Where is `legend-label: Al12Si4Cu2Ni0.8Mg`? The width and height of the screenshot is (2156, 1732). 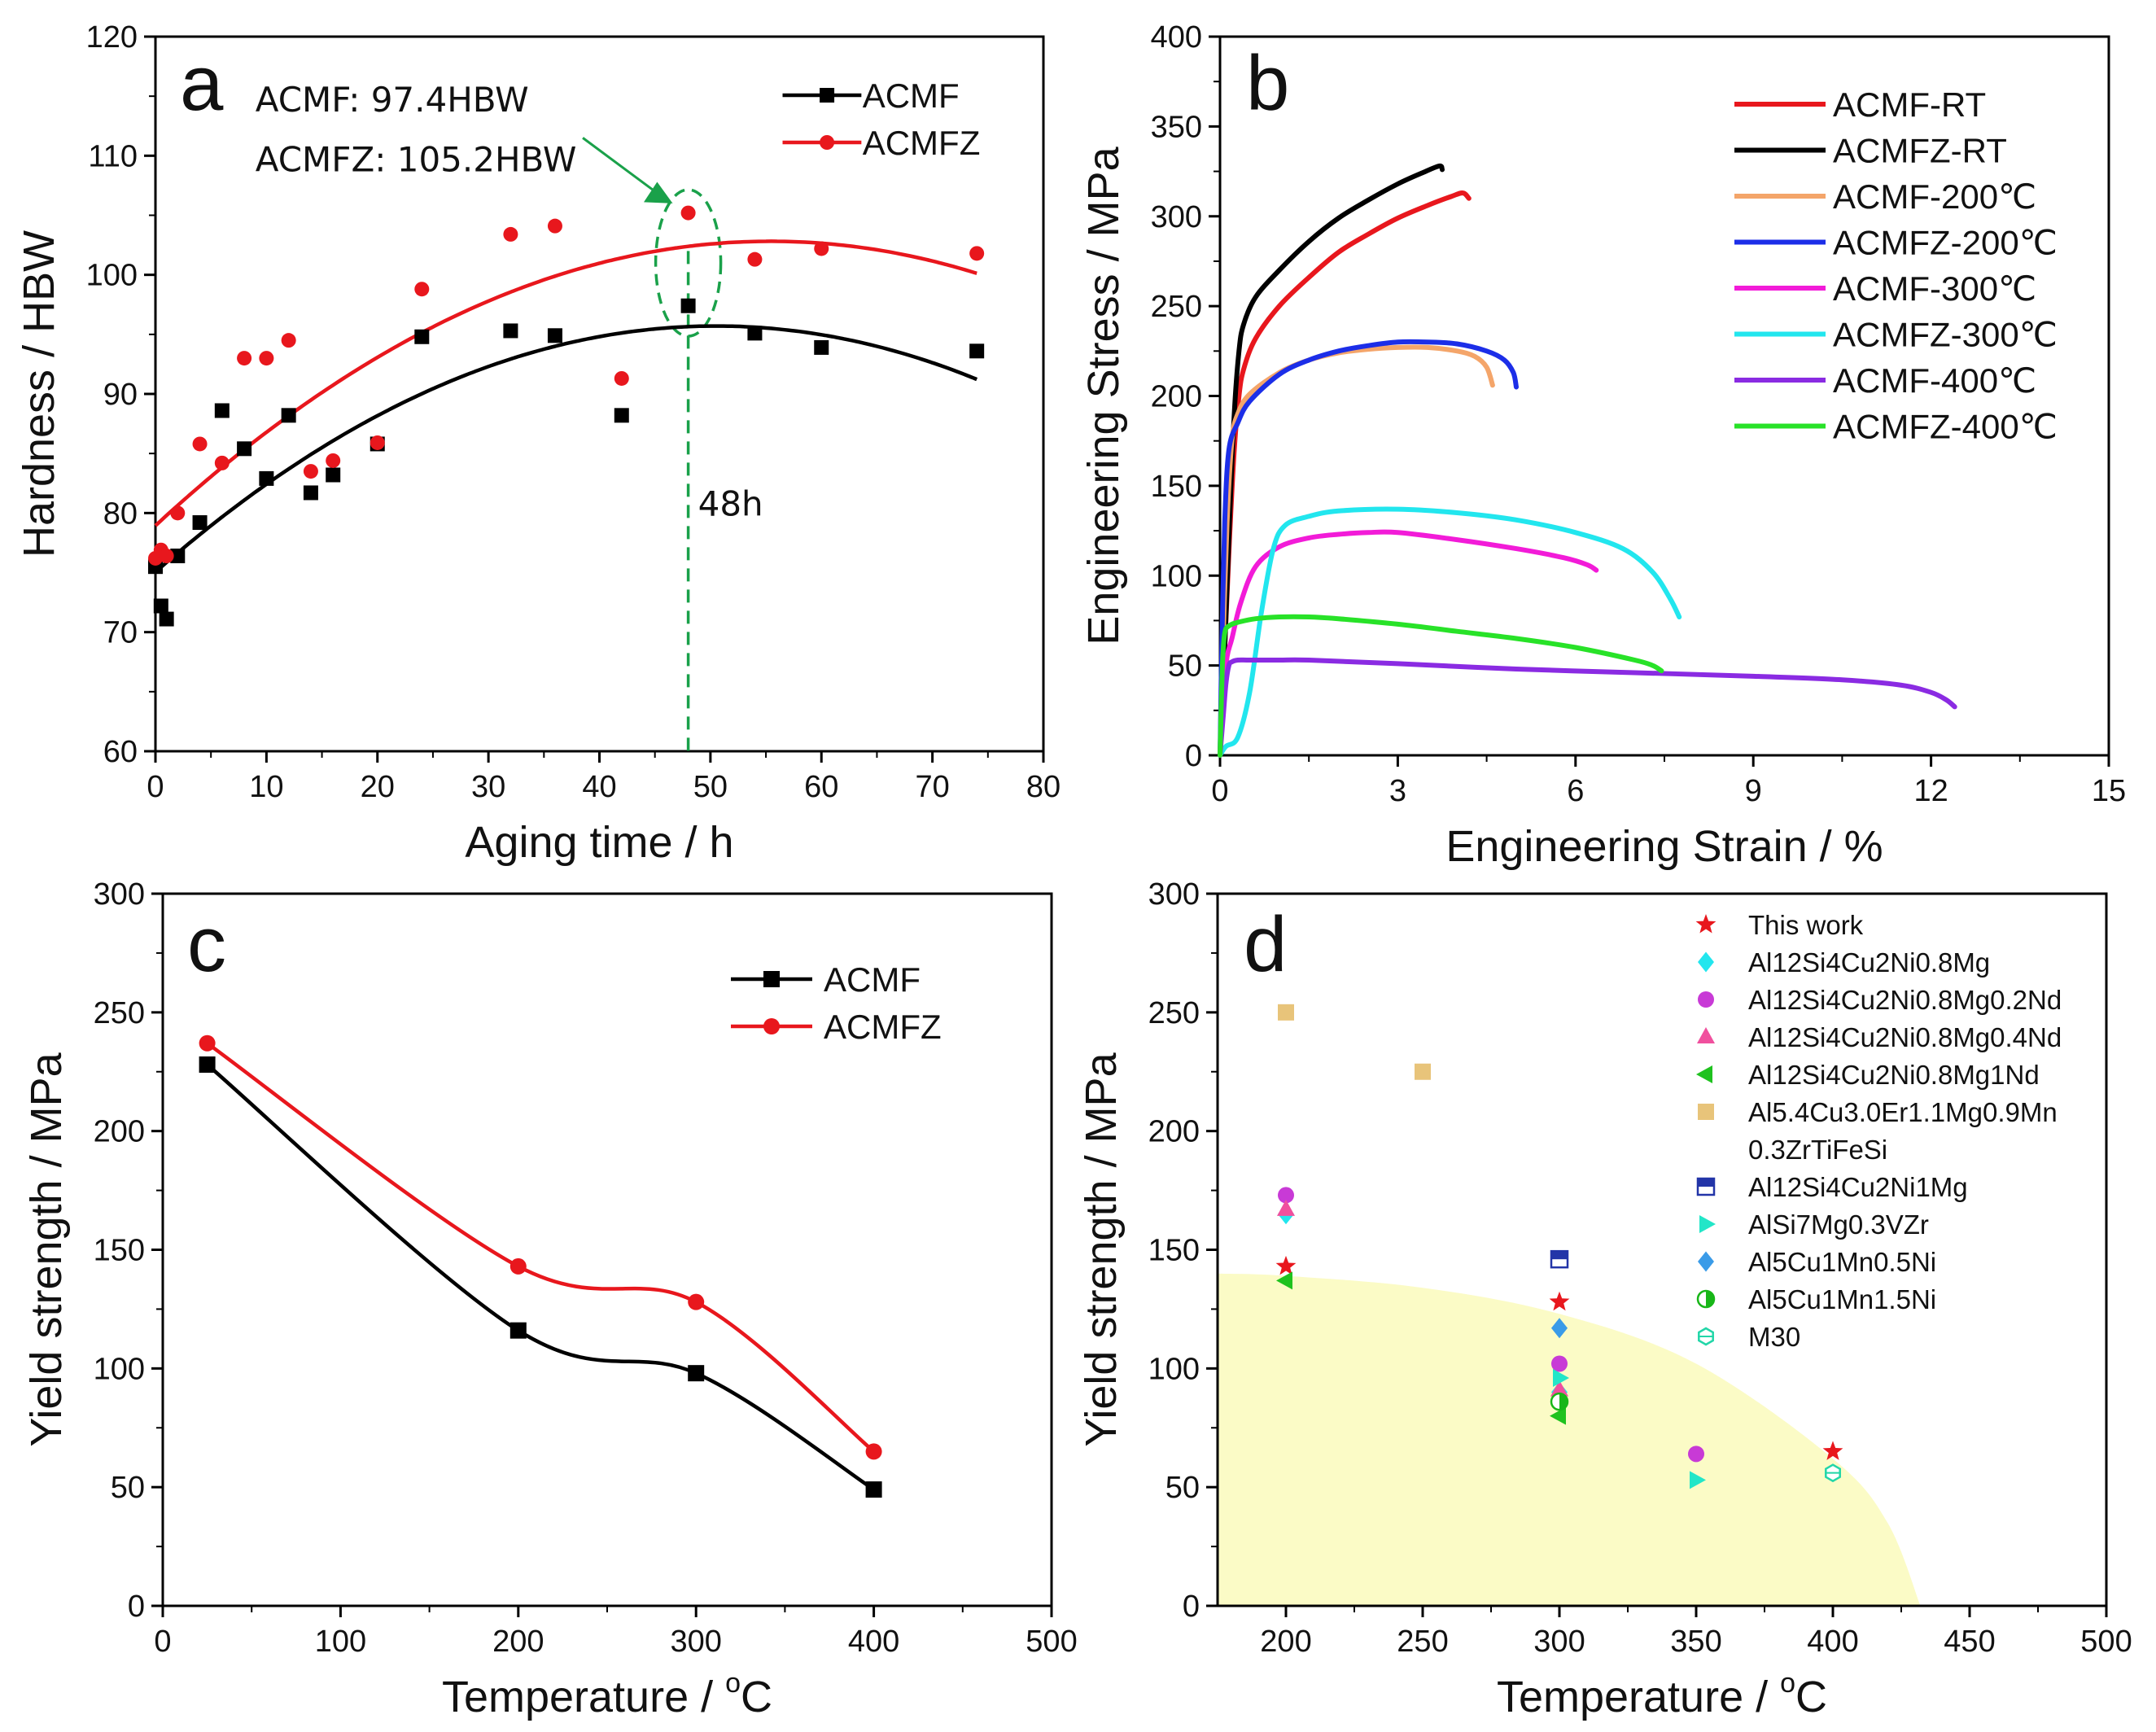
legend-label: Al12Si4Cu2Ni0.8Mg is located at coordinates (1869, 962).